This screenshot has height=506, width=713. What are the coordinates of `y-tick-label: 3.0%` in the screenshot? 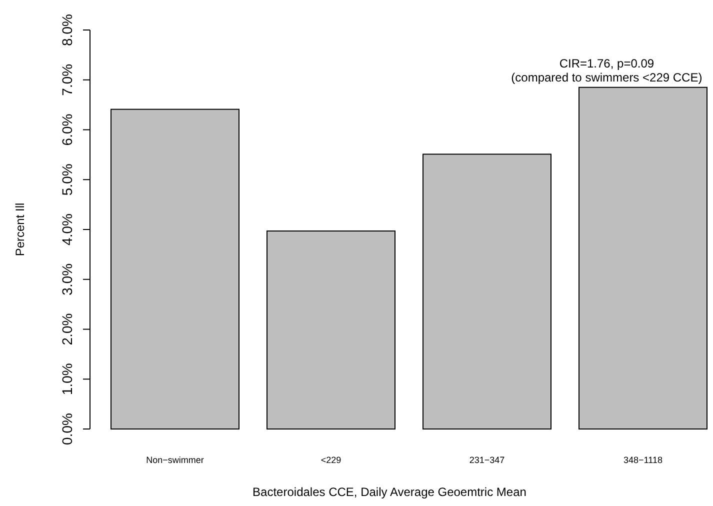 It's located at (67, 279).